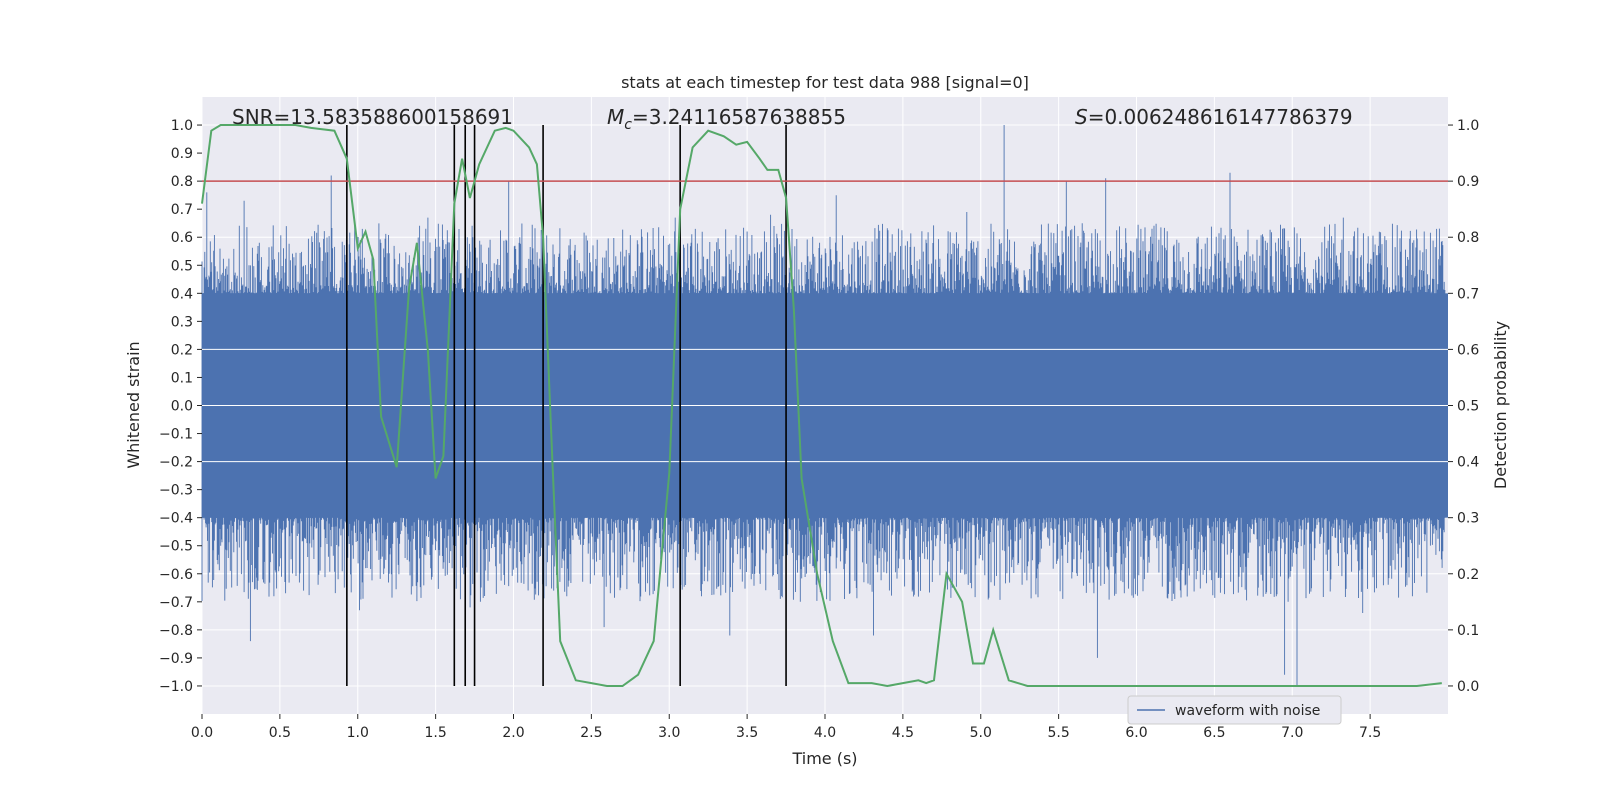 The image size is (1600, 800). Describe the element at coordinates (372, 117) in the screenshot. I see `snr-annotation: SNR=13.583588600158691` at that location.